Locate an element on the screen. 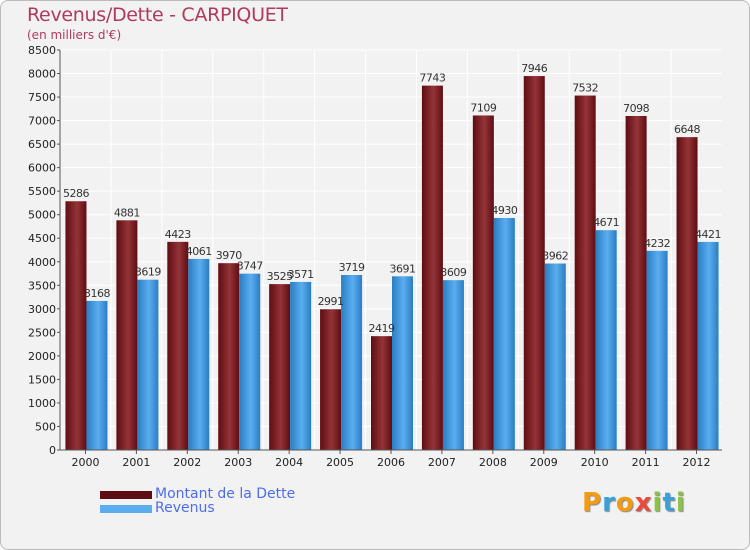 This screenshot has height=550, width=750. legend-swatch-revenue is located at coordinates (126, 509).